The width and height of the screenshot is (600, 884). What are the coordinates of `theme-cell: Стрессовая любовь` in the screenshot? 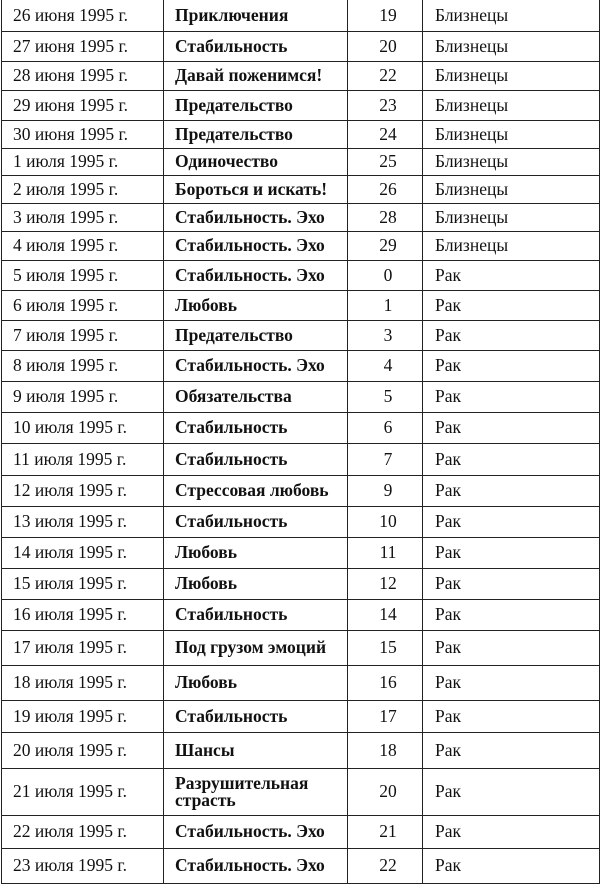 It's located at (255, 490).